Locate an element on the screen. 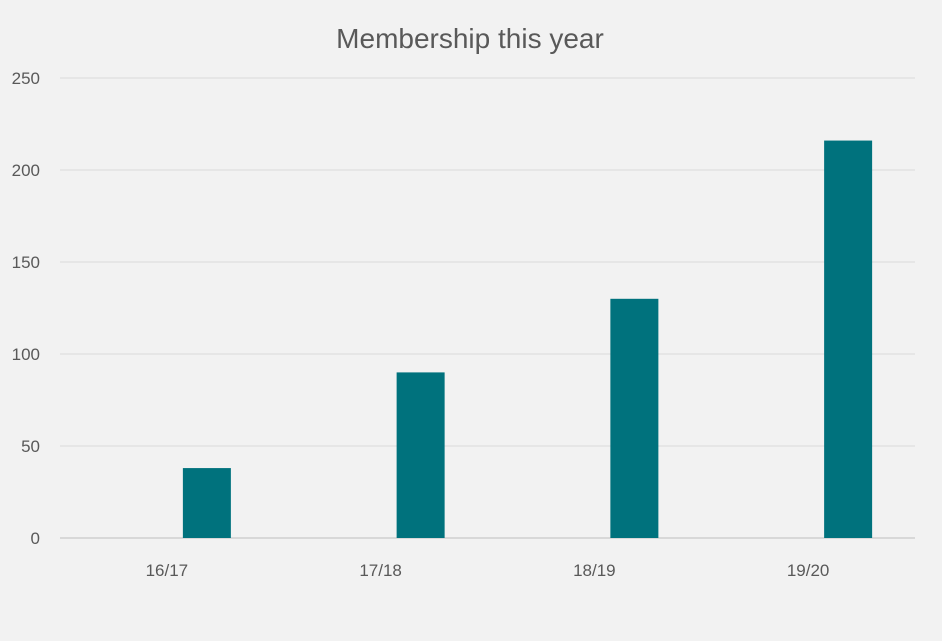 The image size is (942, 641). x-tick-label: 18/19 is located at coordinates (594, 570).